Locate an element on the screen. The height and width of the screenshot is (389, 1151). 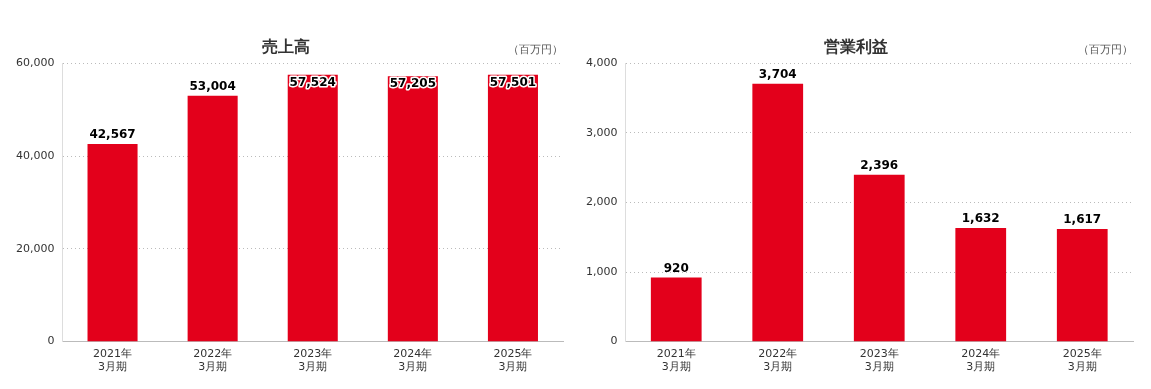
chart-title: 営業利益 is located at coordinates (855, 46).